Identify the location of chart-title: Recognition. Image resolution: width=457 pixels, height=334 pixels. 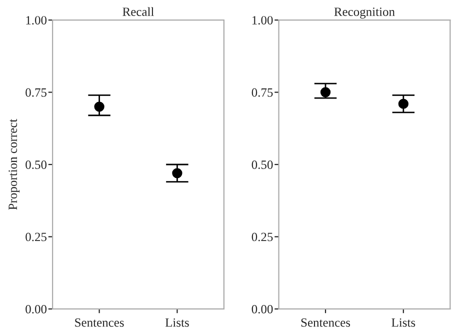
(364, 13).